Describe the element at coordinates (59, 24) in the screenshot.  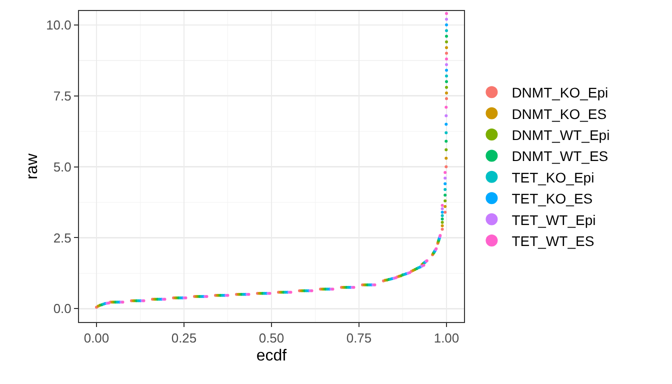
I see `y-tick-label: 10.0` at that location.